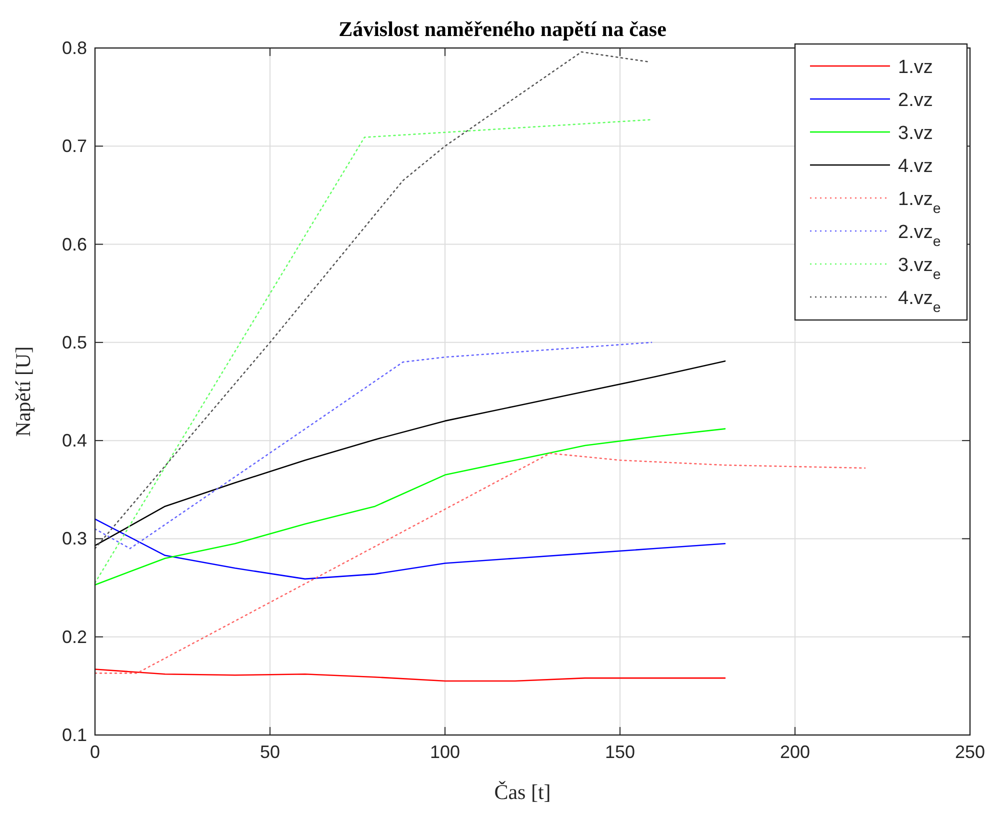  I want to click on y-tick-label: 0.3, so click(74, 538).